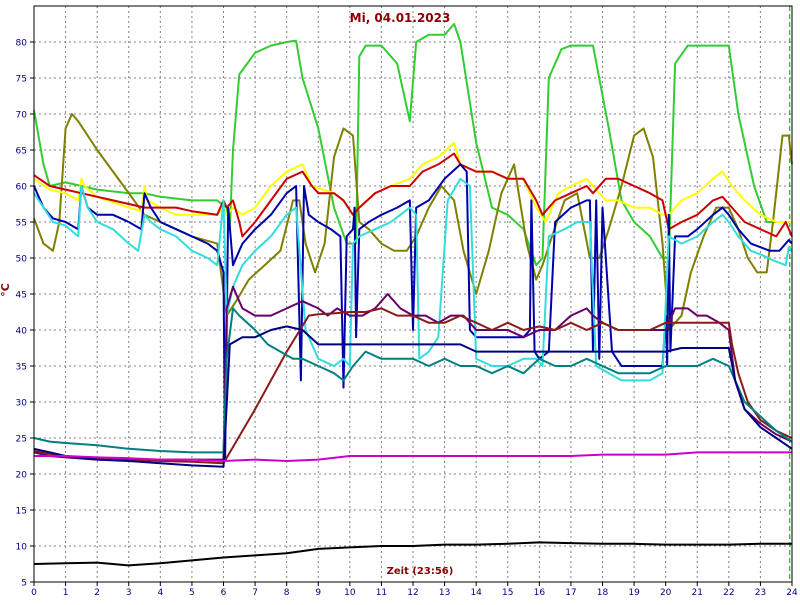 This screenshot has height=605, width=800. Describe the element at coordinates (540, 593) in the screenshot. I see `x-tick-label: 16` at that location.